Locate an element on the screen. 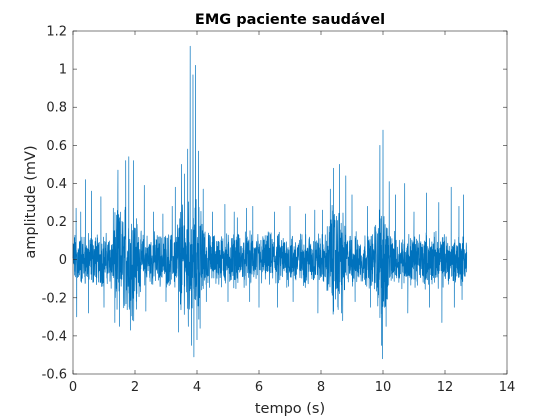 The height and width of the screenshot is (420, 560). y-tick-label: 0 is located at coordinates (63, 260).